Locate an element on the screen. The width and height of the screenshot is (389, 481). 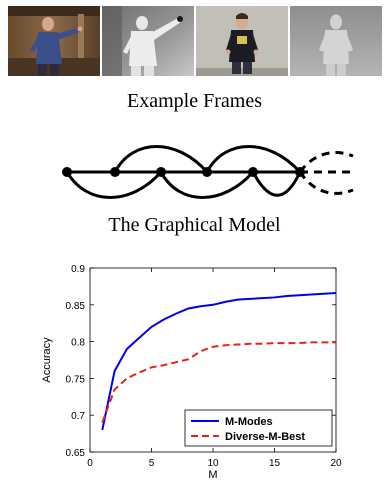
graphical-model-diagram is located at coordinates (208, 172).